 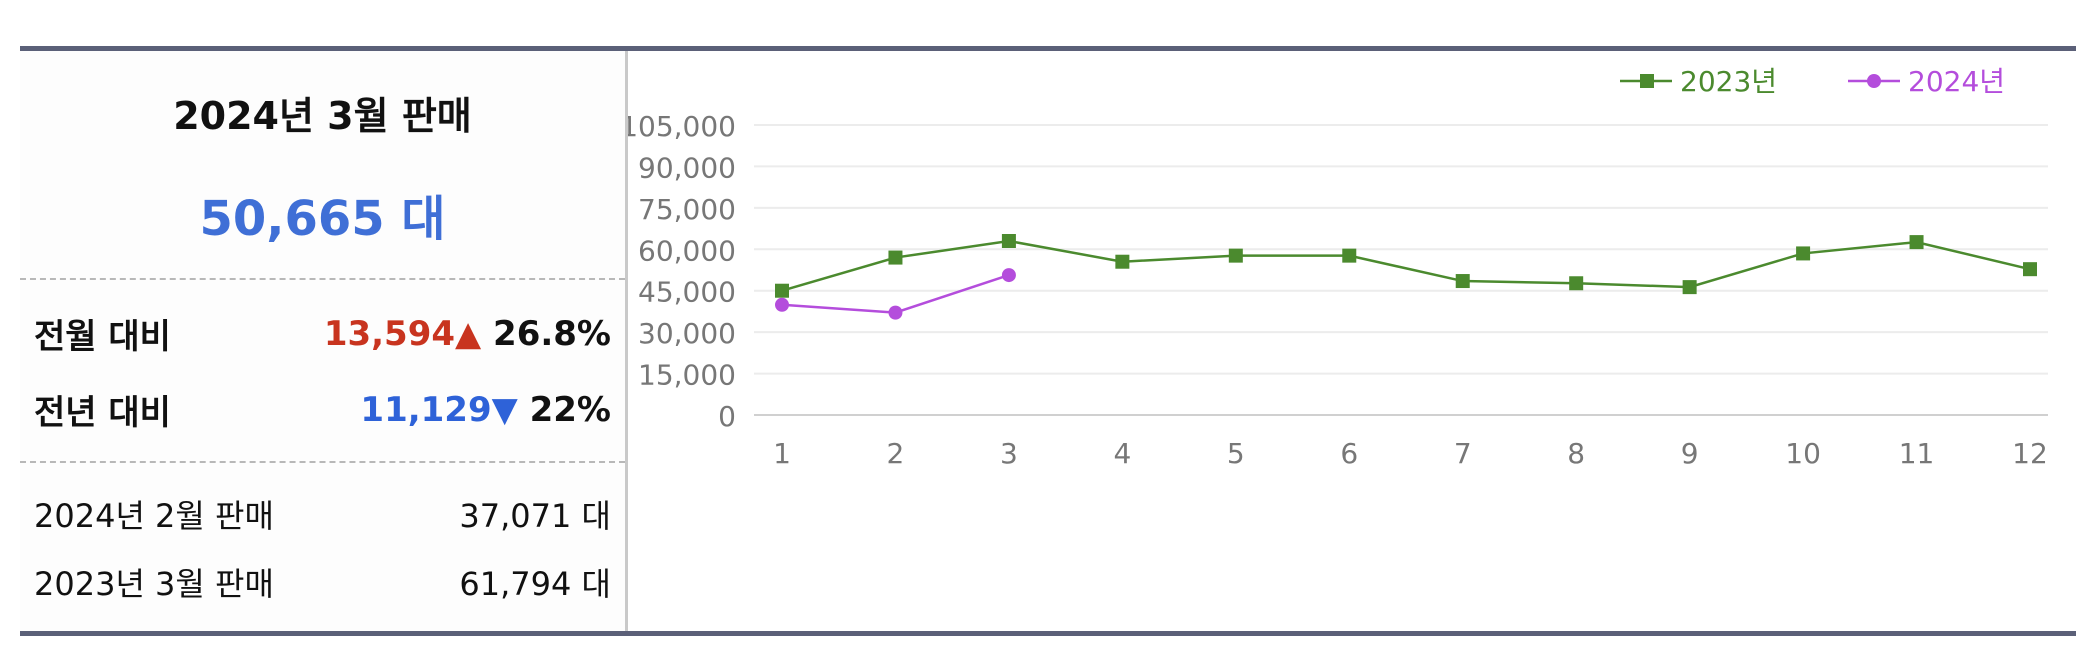 I want to click on y-tick-label: 30,000, so click(x=687, y=333).